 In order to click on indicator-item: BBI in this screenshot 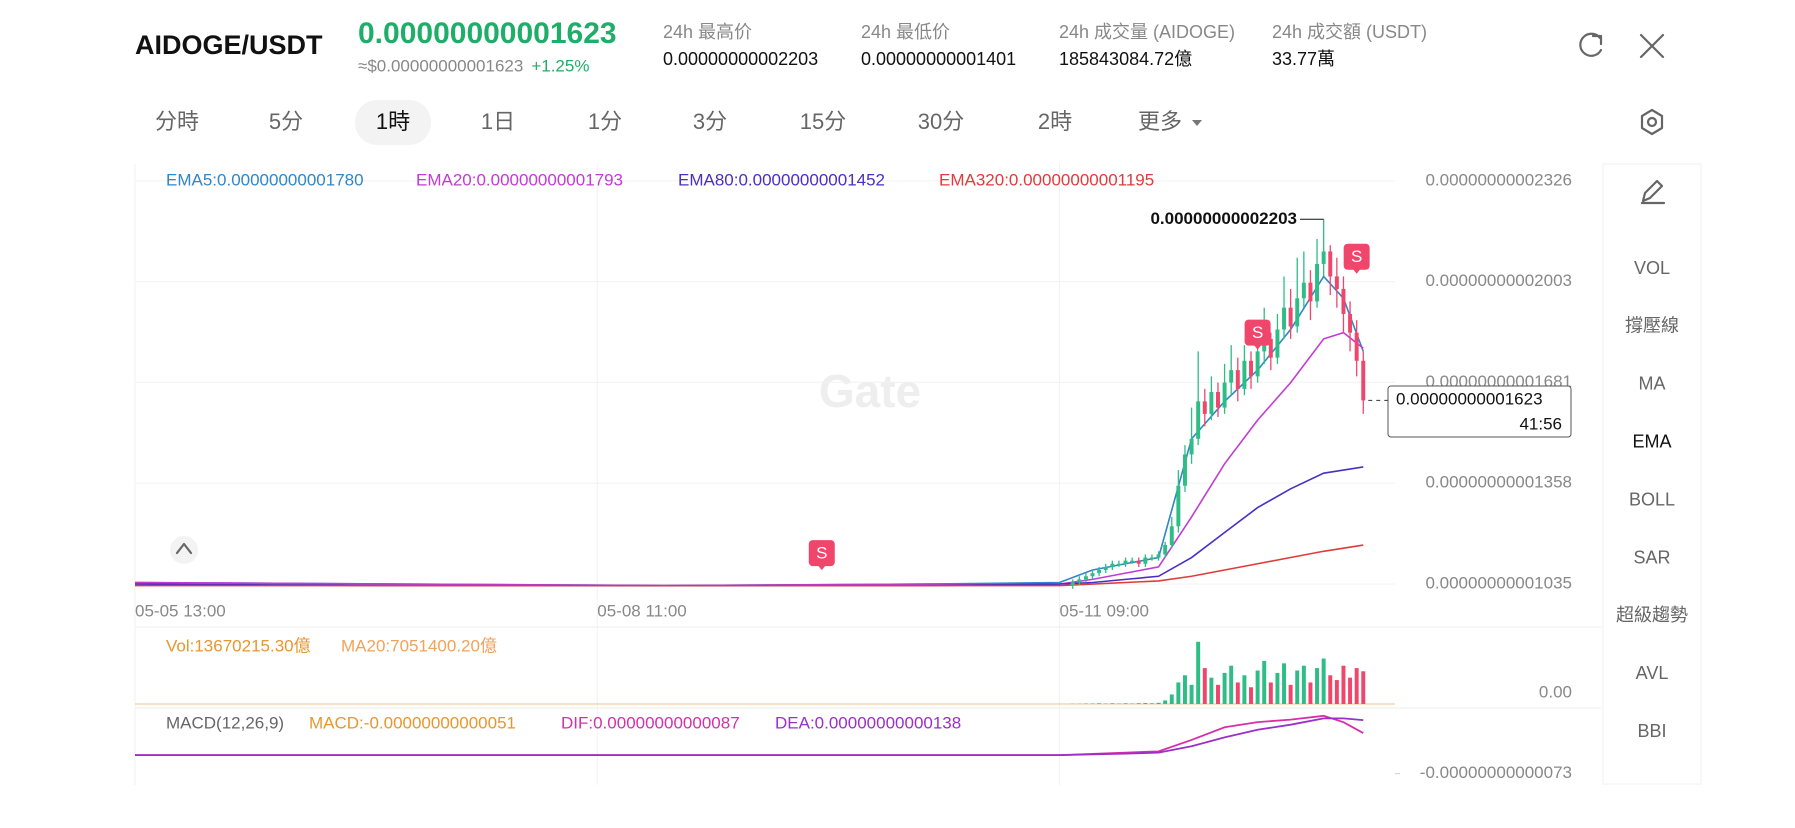, I will do `click(1651, 731)`.